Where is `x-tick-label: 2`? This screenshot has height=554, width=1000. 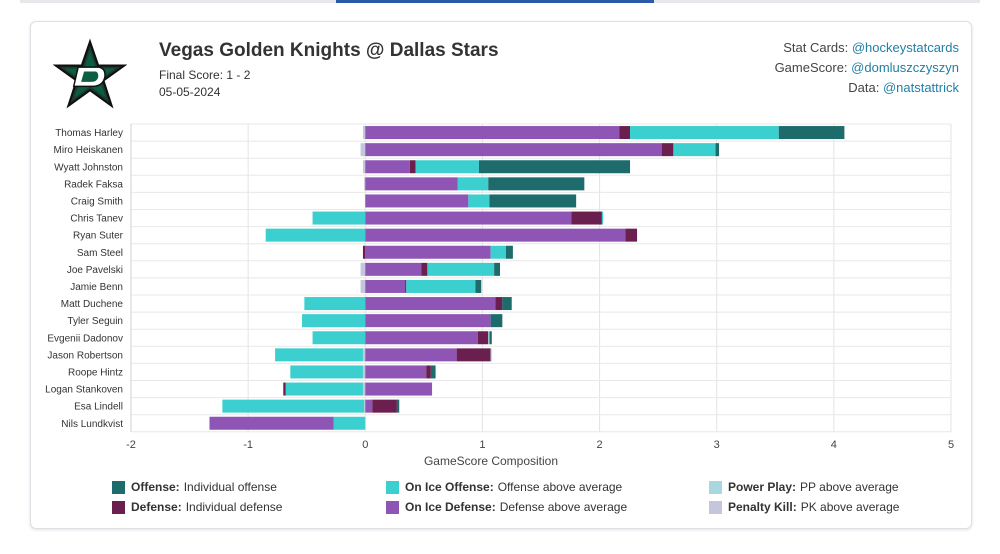 x-tick-label: 2 is located at coordinates (600, 445).